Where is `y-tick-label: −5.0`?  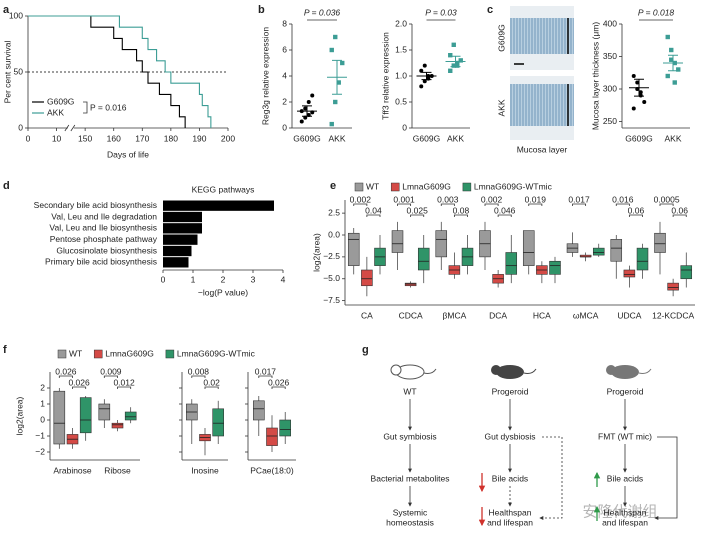 y-tick-label: −5.0 is located at coordinates (331, 278).